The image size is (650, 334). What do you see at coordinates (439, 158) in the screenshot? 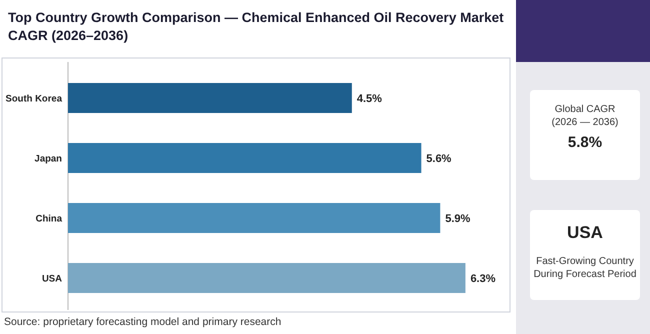
I see `data-label: 5.6%` at bounding box center [439, 158].